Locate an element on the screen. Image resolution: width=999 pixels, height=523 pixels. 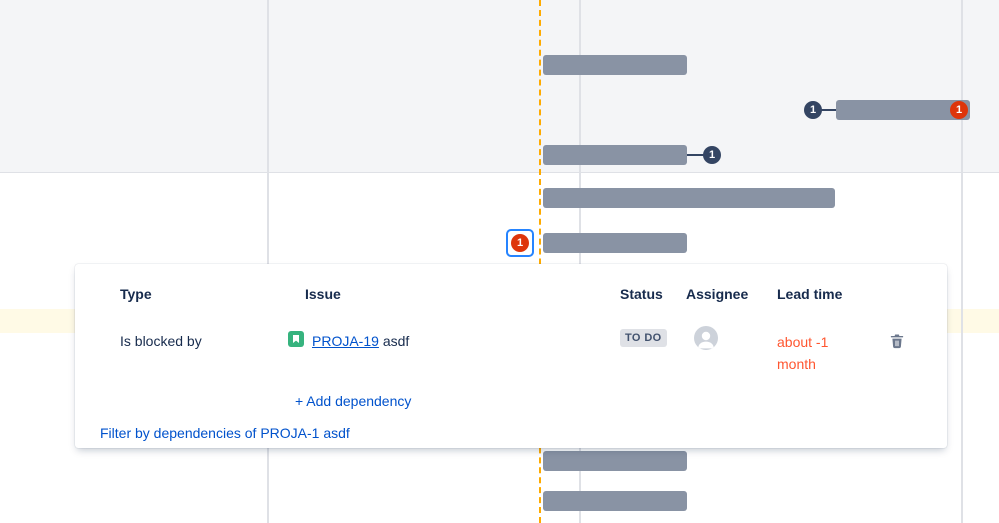
lead-time-value: about -1 month is located at coordinates (803, 353).